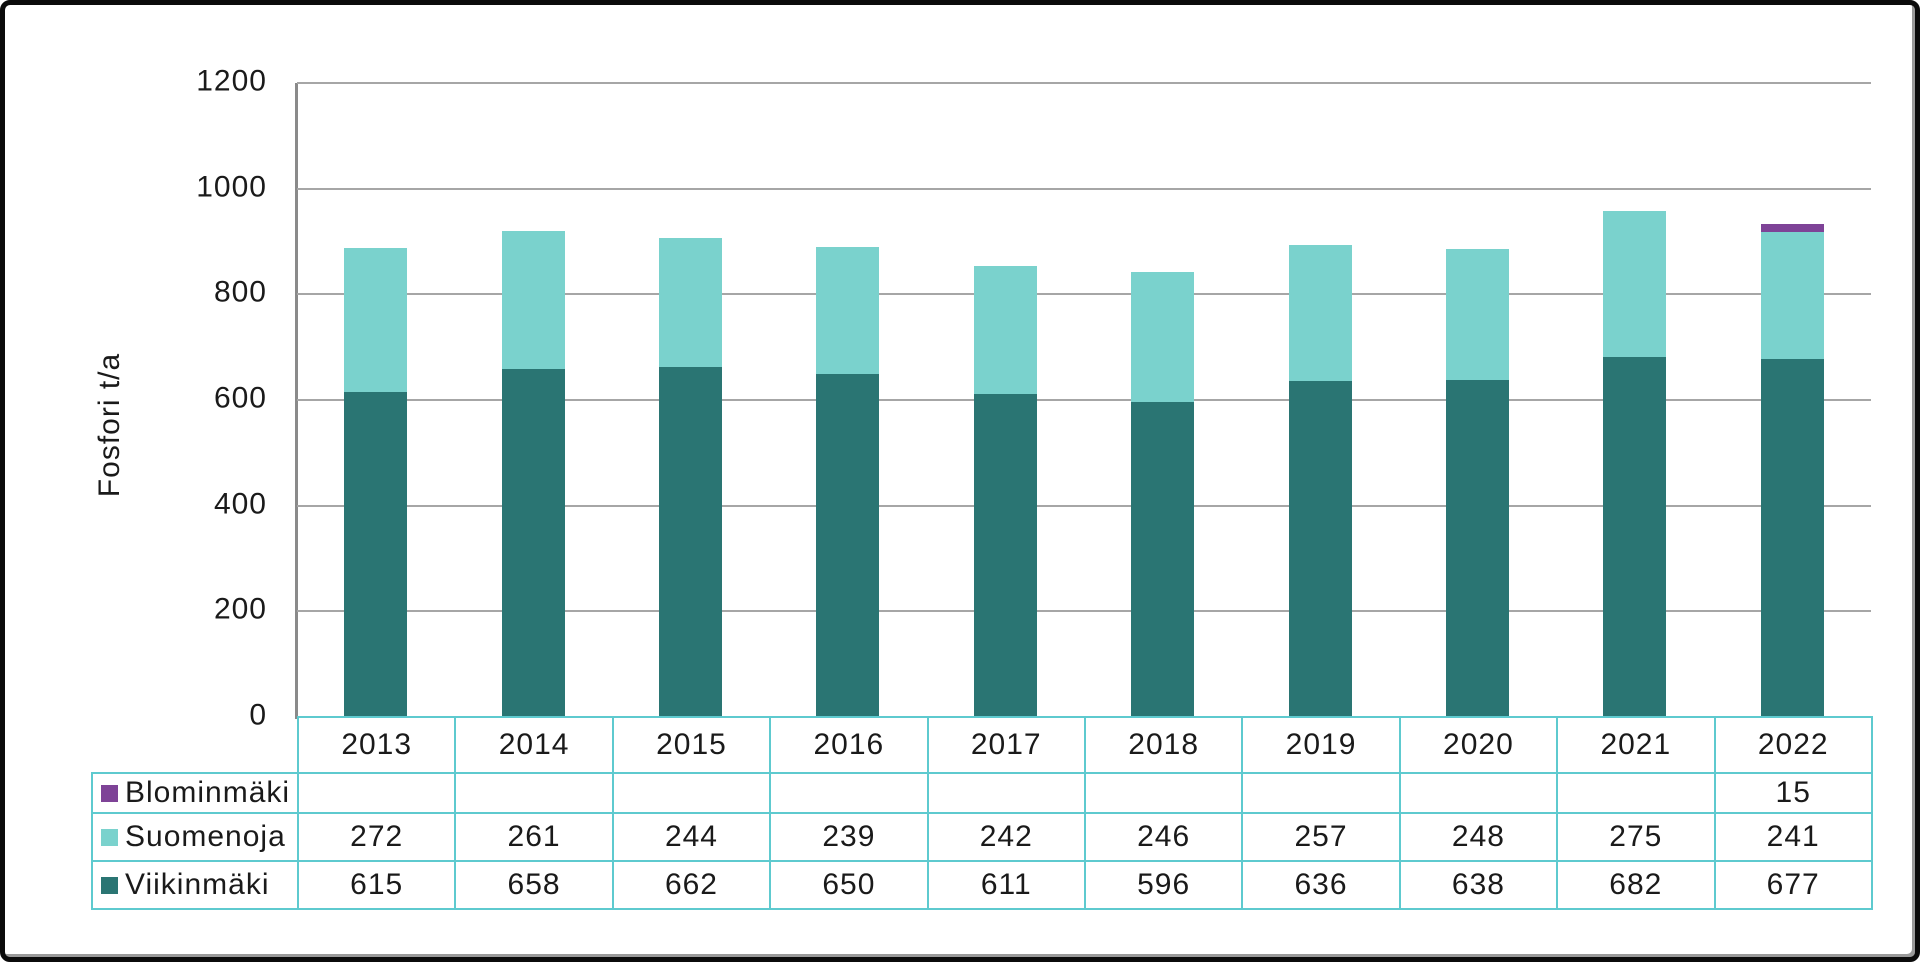 Image resolution: width=1920 pixels, height=962 pixels. I want to click on table-row-blominm-ki: Blominmäki 15, so click(982, 793).